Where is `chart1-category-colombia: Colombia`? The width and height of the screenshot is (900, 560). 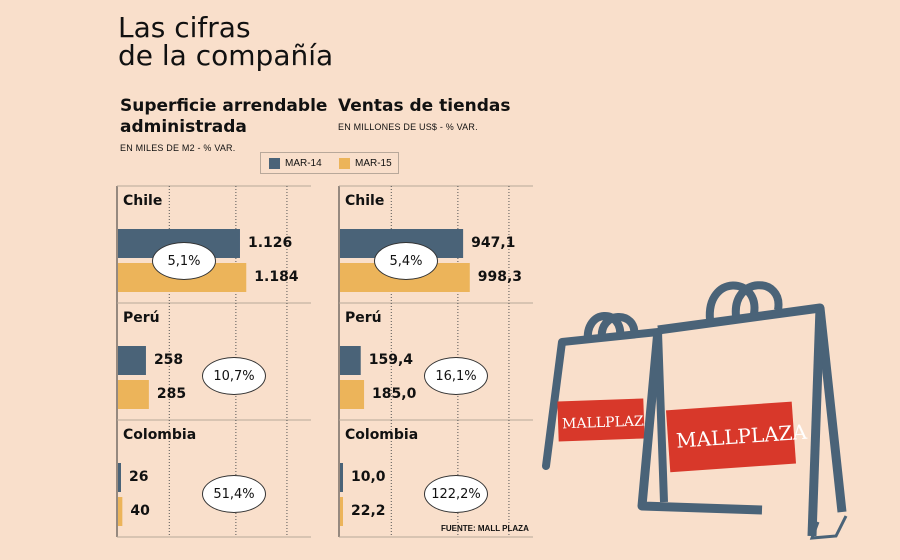
chart1-category-colombia: Colombia is located at coordinates (160, 435).